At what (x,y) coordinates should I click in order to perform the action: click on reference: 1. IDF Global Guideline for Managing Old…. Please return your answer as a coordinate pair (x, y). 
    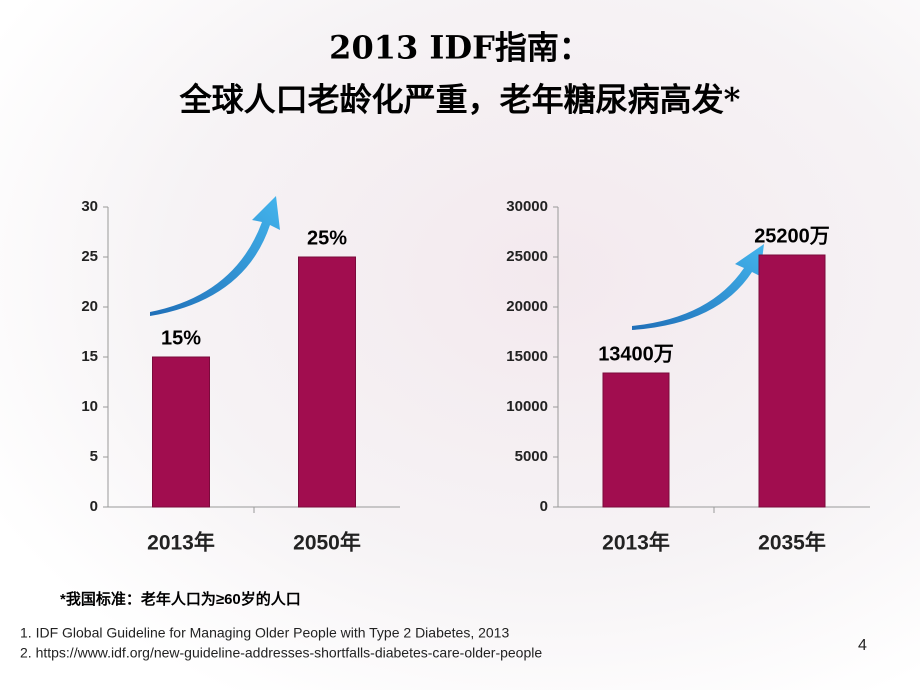
    Looking at the image, I should click on (264, 633).